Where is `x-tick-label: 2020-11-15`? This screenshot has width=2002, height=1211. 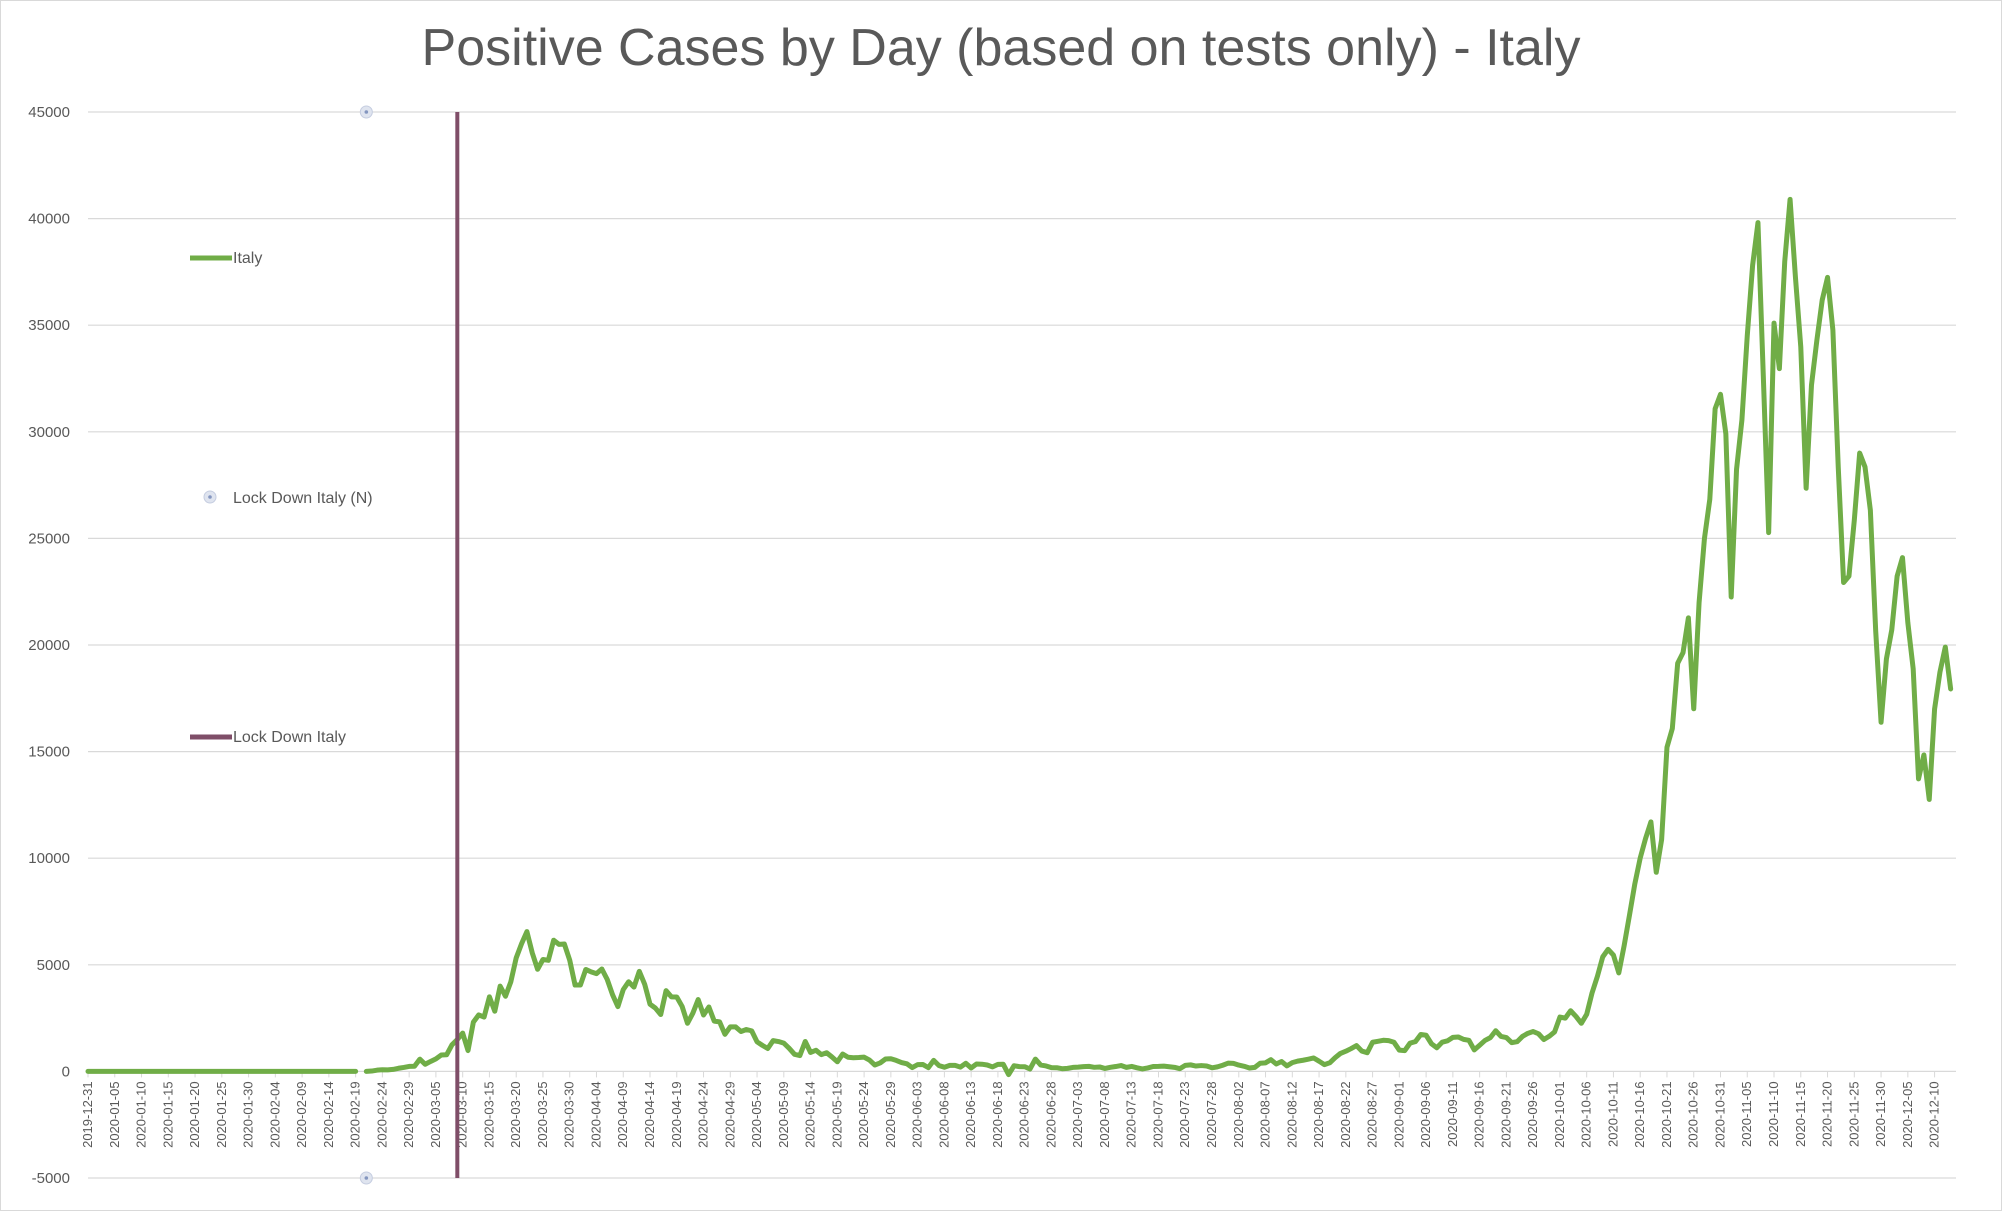 x-tick-label: 2020-11-15 is located at coordinates (1800, 1114).